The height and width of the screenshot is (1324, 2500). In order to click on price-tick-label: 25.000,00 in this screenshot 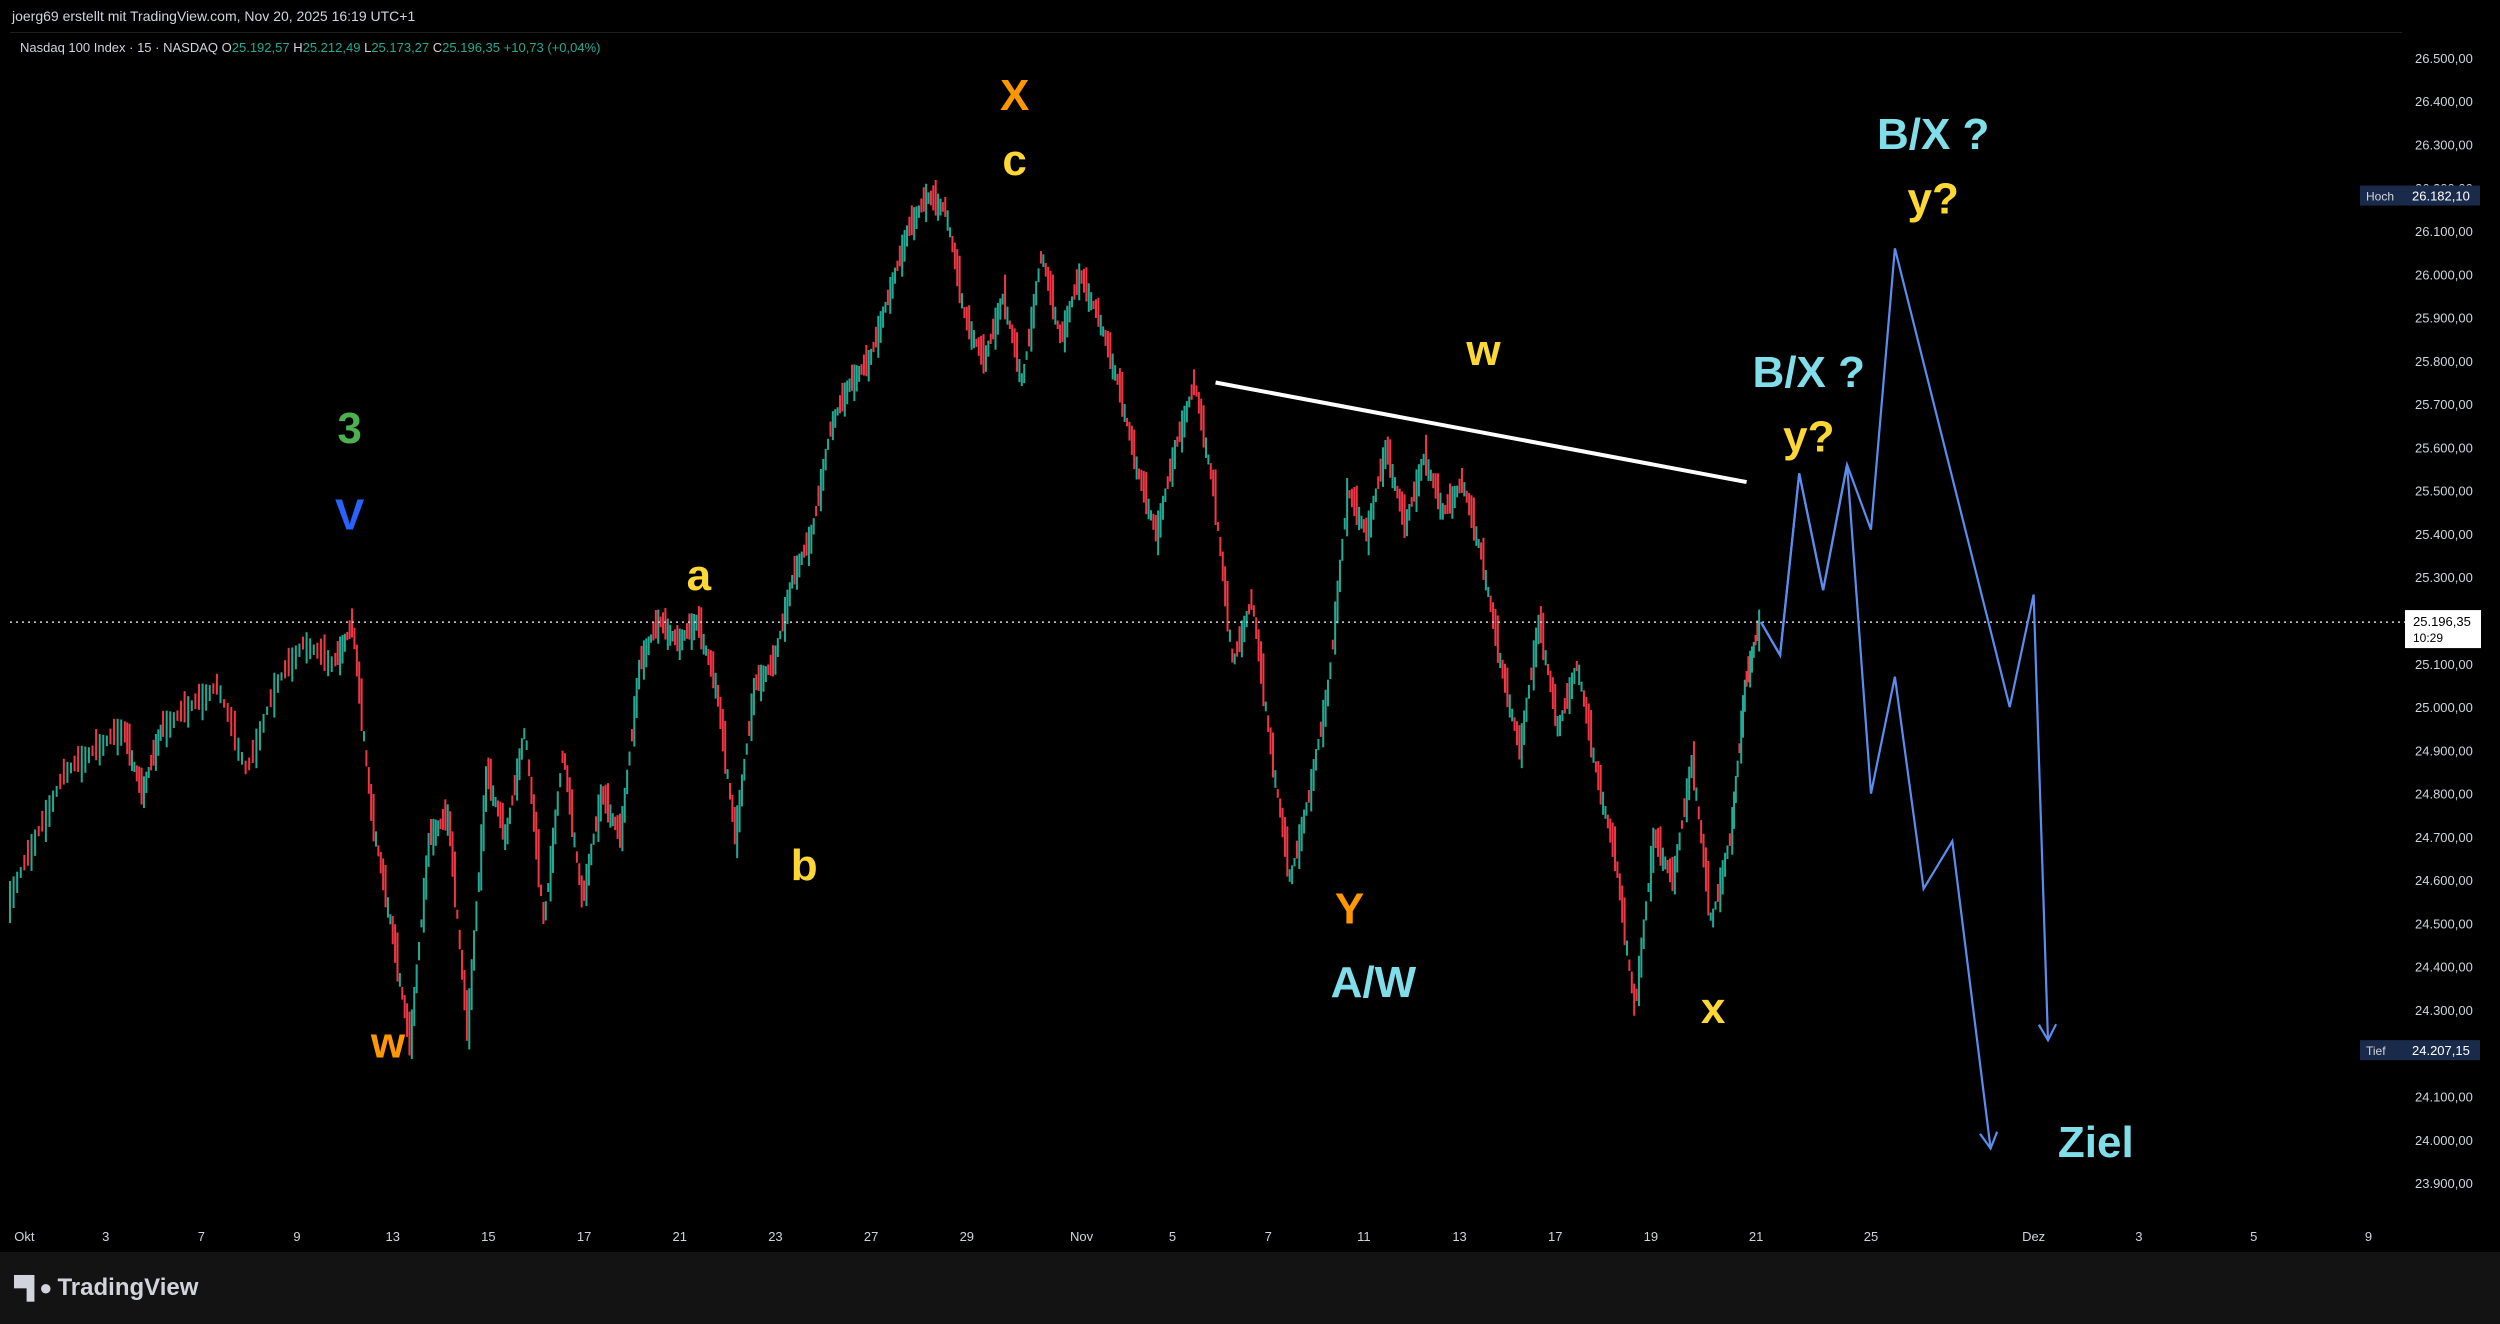, I will do `click(2444, 707)`.